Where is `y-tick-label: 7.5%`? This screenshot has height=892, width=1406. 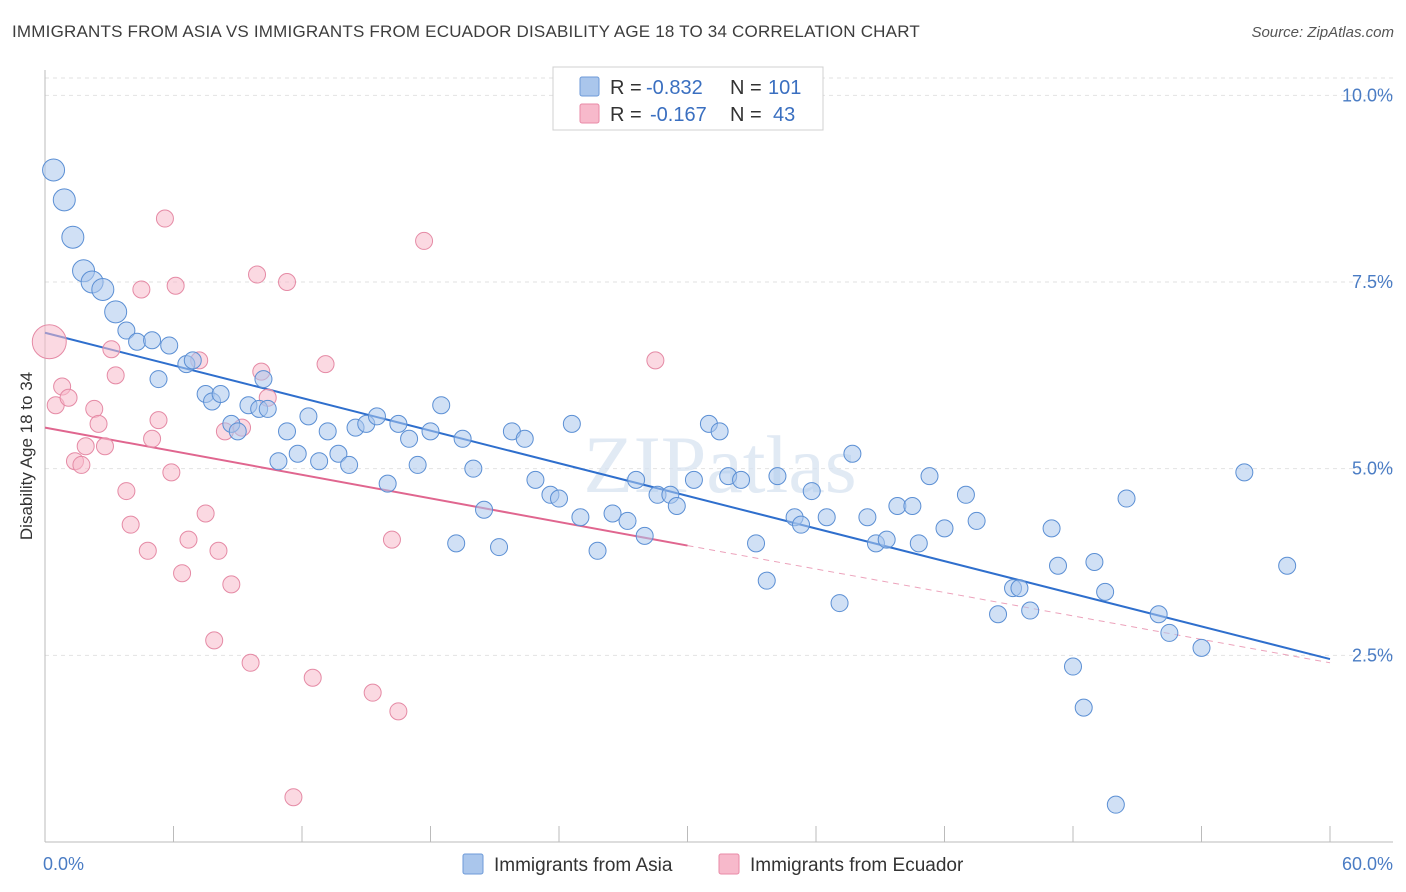
y-tick-label: 7.5% is located at coordinates (1372, 282).